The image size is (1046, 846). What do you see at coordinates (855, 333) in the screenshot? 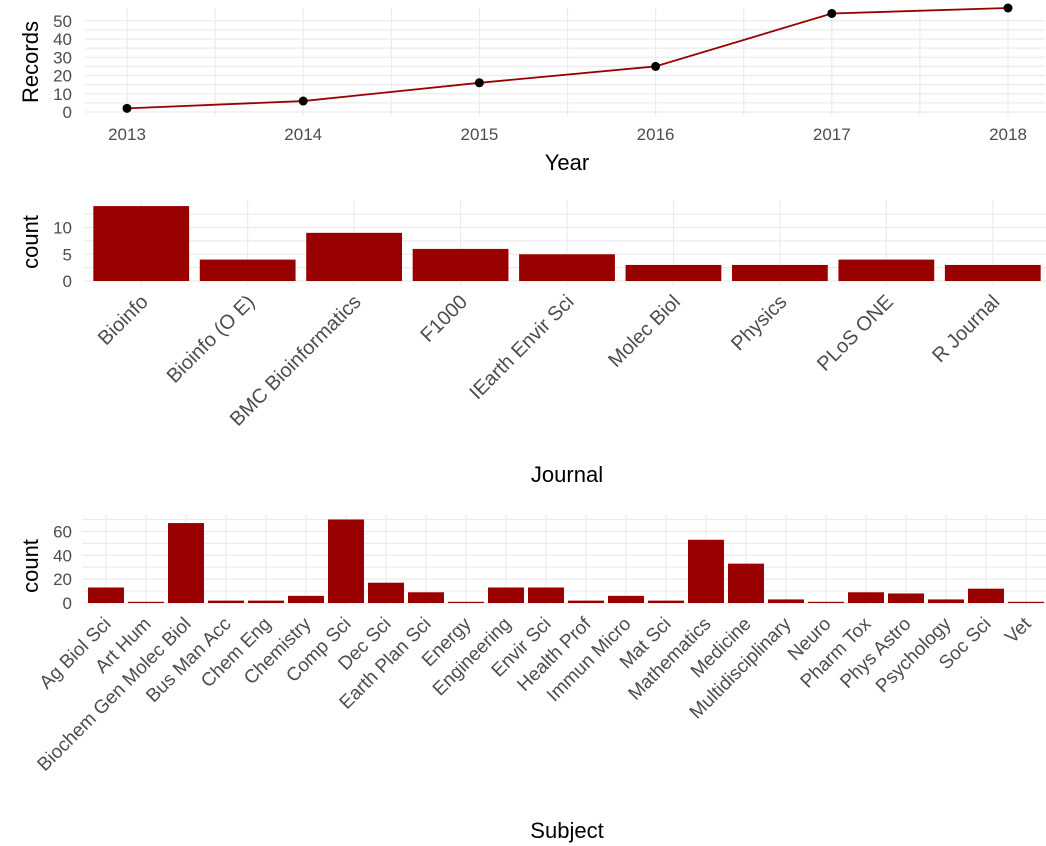
I see `x-tick-label: PLoS ONE` at bounding box center [855, 333].